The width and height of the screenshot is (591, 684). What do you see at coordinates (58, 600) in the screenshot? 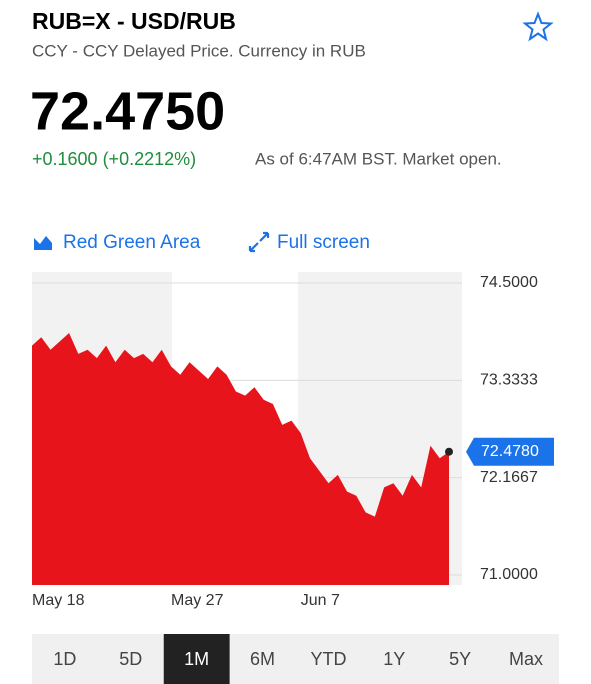
I see `x-tick-label: May 18` at bounding box center [58, 600].